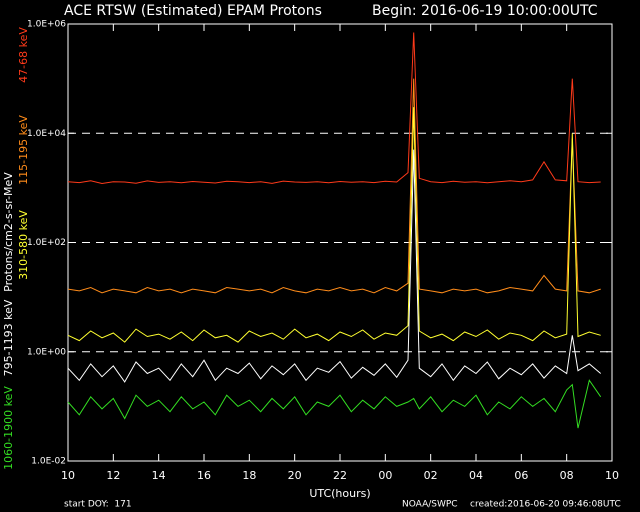 Image resolution: width=640 pixels, height=512 pixels. I want to click on y-tick-label: 1.0E-02, so click(48, 462).